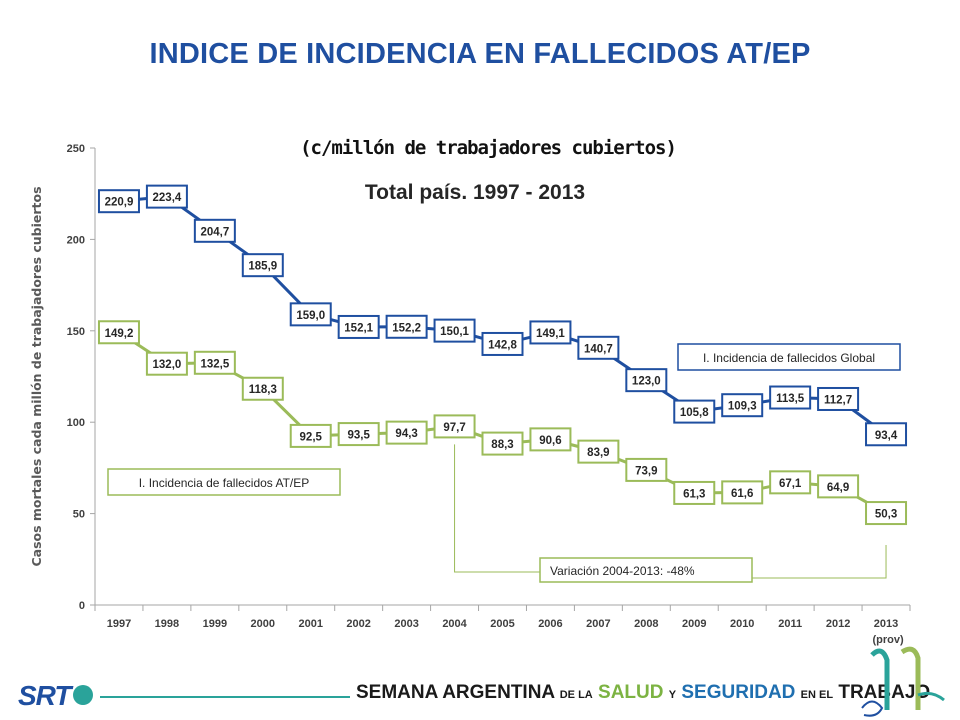 The height and width of the screenshot is (720, 960). What do you see at coordinates (550, 334) in the screenshot?
I see `data-label: 149,1` at bounding box center [550, 334].